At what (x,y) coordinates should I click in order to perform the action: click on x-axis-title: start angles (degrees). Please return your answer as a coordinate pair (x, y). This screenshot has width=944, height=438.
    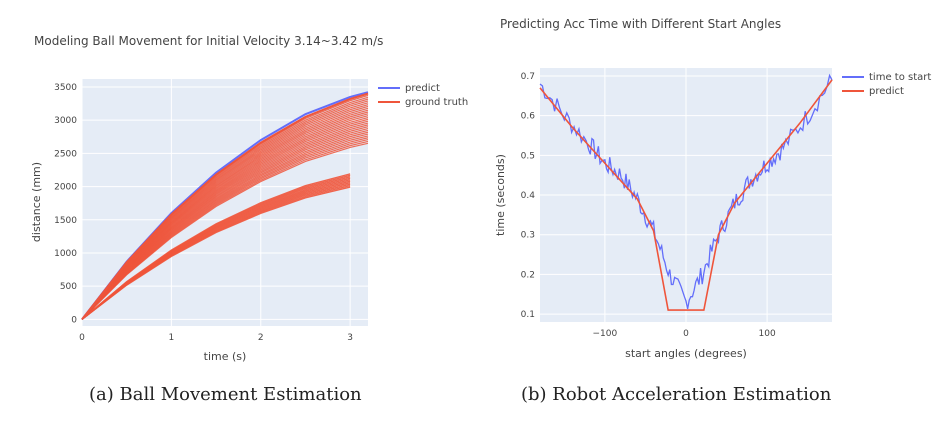
    Looking at the image, I should click on (686, 353).